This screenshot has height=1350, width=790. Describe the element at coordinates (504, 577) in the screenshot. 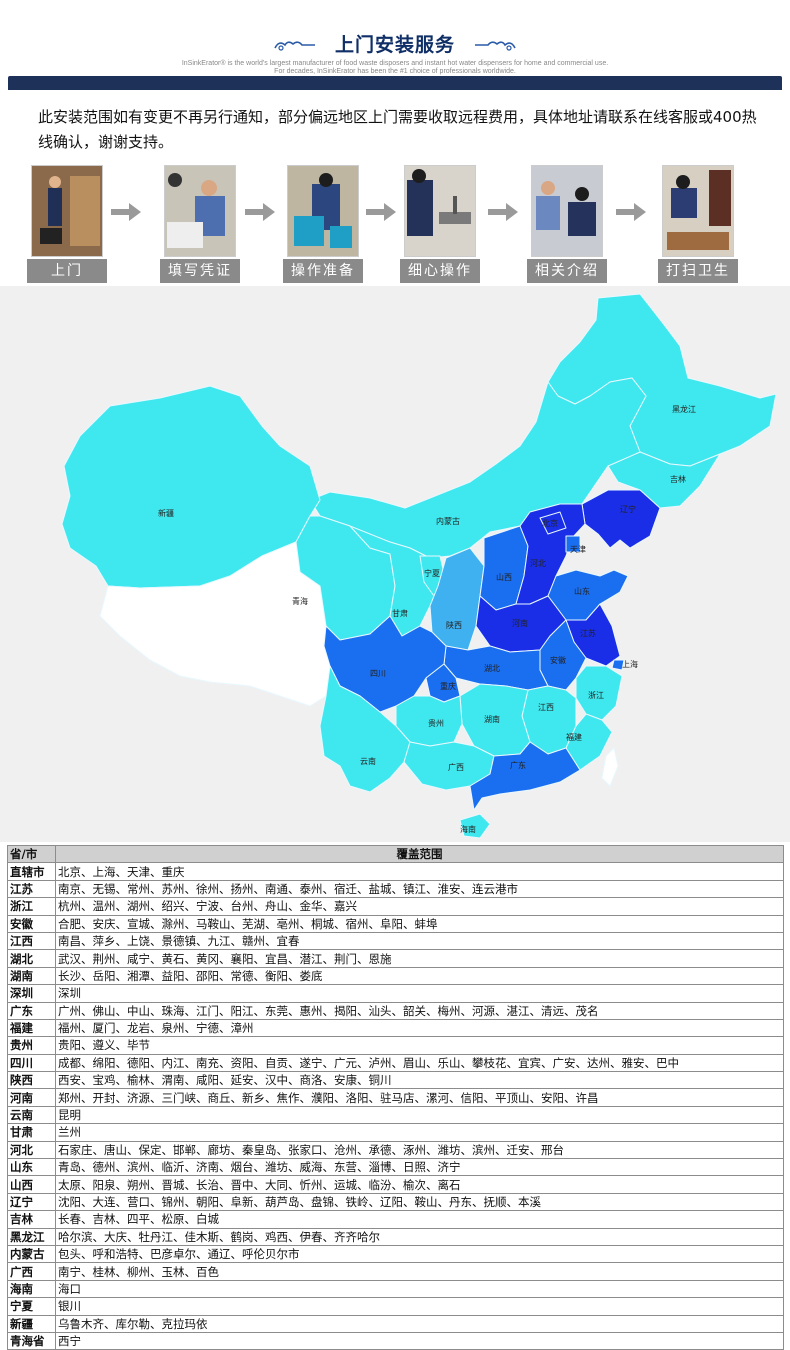

I see `label-shanxi: 山西` at that location.